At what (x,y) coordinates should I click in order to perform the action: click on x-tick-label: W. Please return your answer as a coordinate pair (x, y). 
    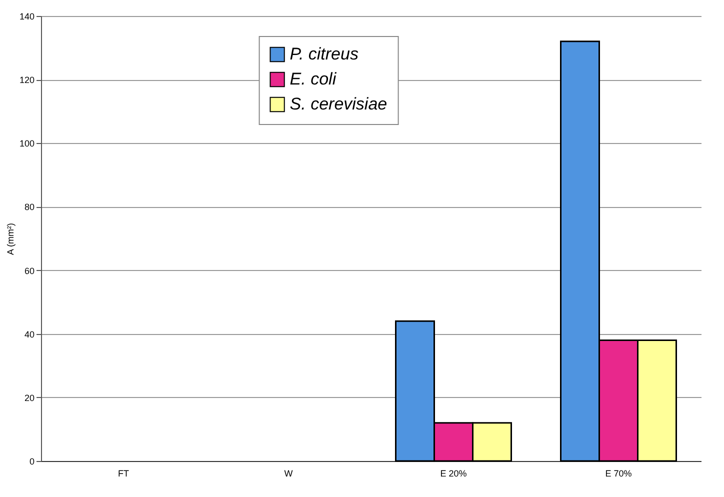
    Looking at the image, I should click on (289, 473).